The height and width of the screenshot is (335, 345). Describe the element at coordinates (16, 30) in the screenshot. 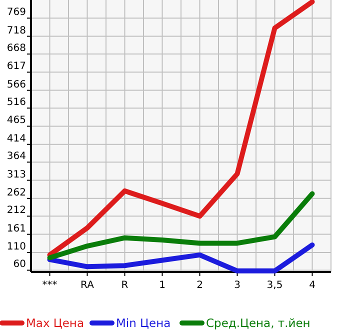

I see `y-tick-label: 718` at that location.